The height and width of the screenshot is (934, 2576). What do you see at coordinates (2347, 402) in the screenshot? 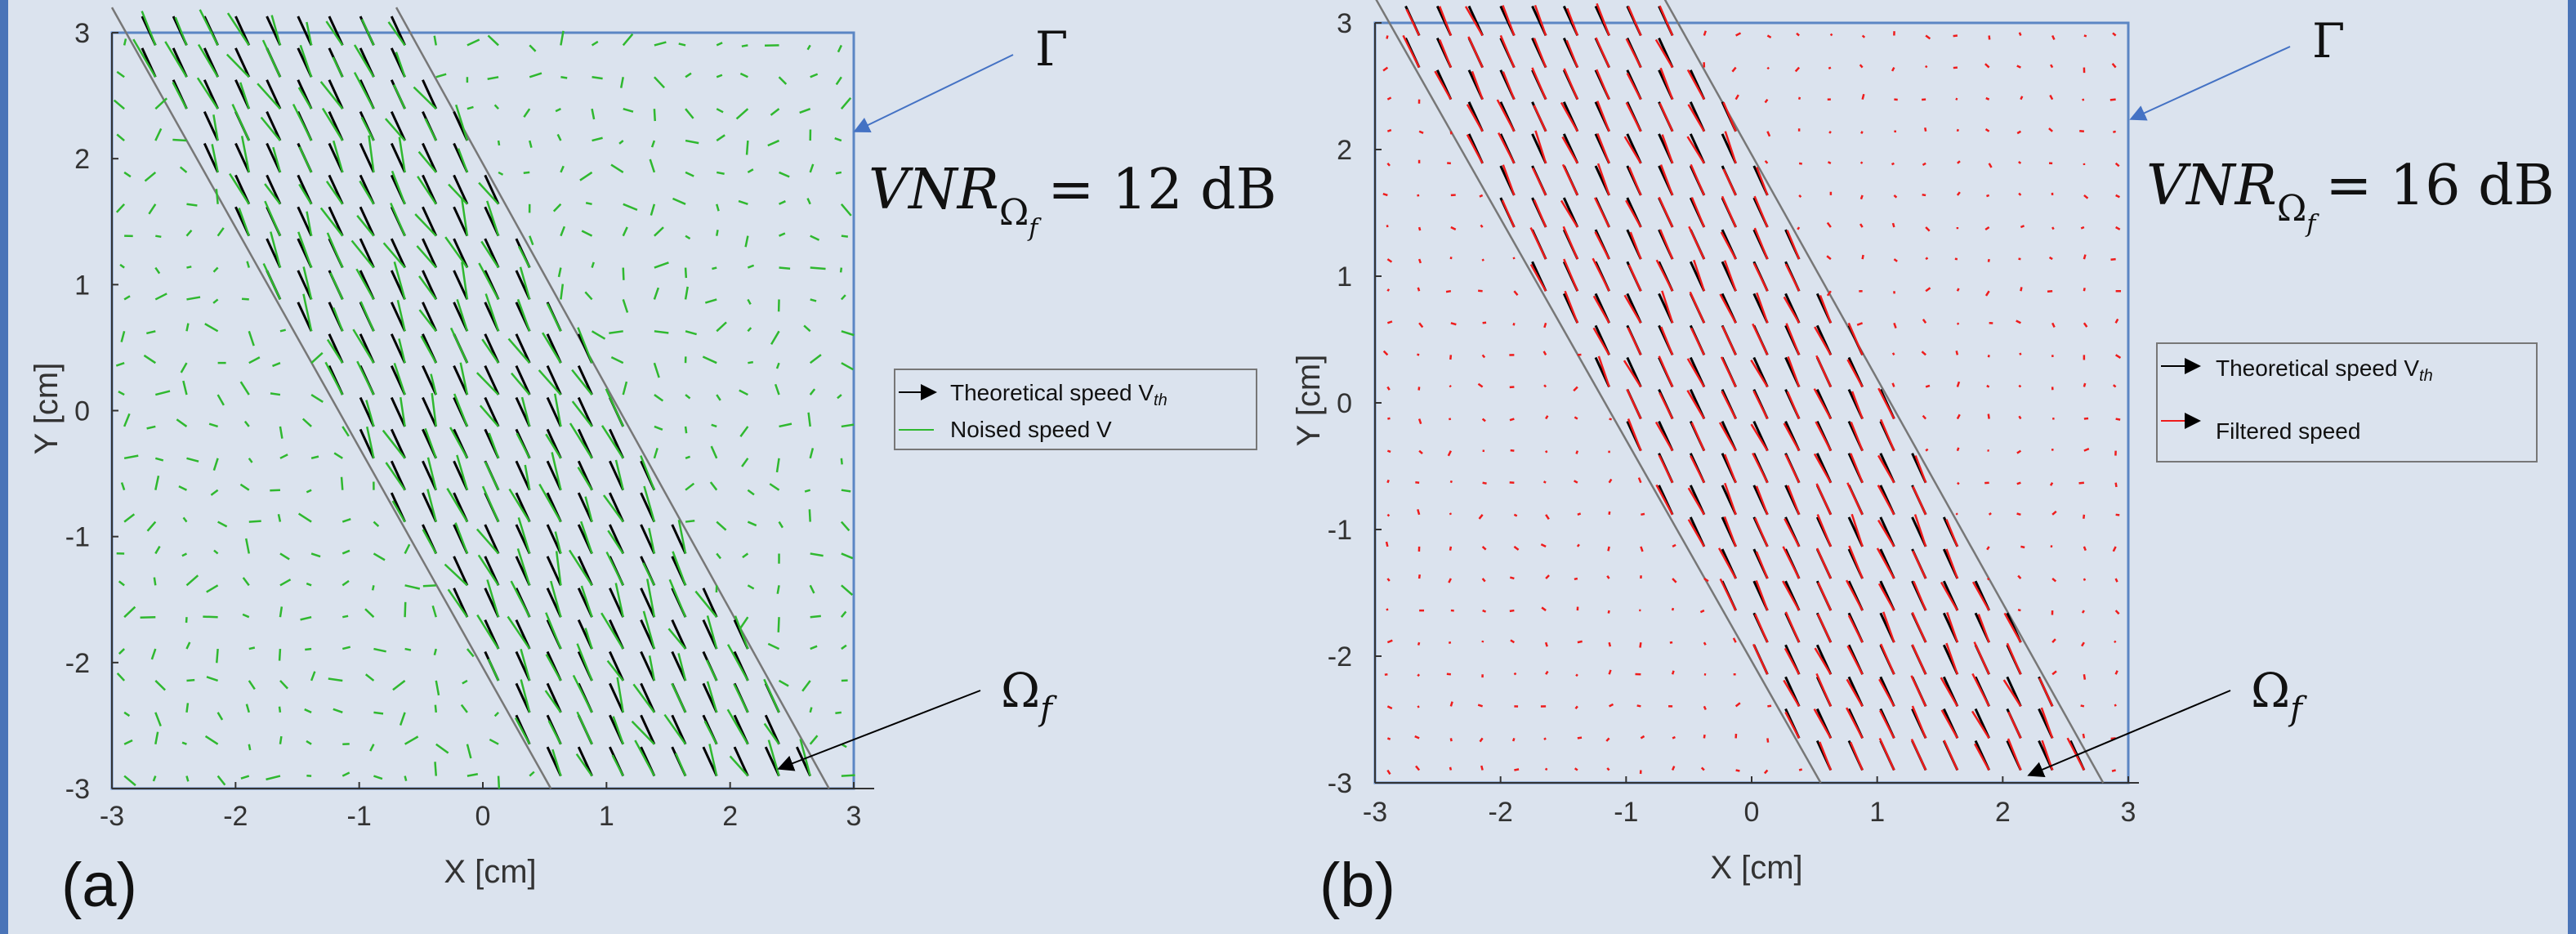
I see `plot-b-legend: Theoretical speed Vth Filtered speed` at bounding box center [2347, 402].